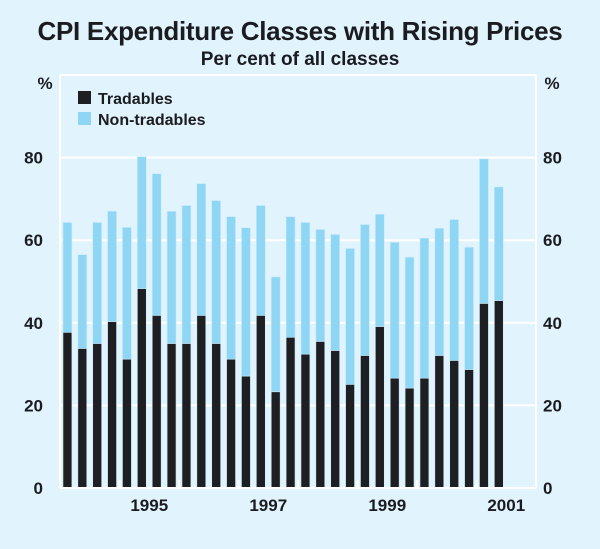 The height and width of the screenshot is (549, 600). What do you see at coordinates (552, 405) in the screenshot?
I see `y-tick-label-right: 20` at bounding box center [552, 405].